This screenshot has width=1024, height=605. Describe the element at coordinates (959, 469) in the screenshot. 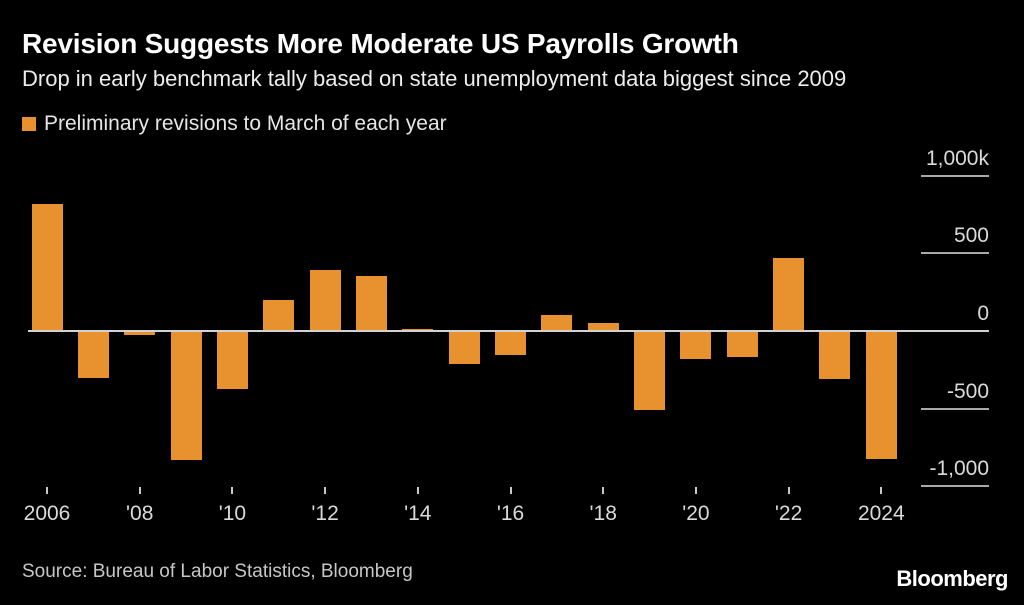

I see `ytick-label--1000: -1,000` at that location.